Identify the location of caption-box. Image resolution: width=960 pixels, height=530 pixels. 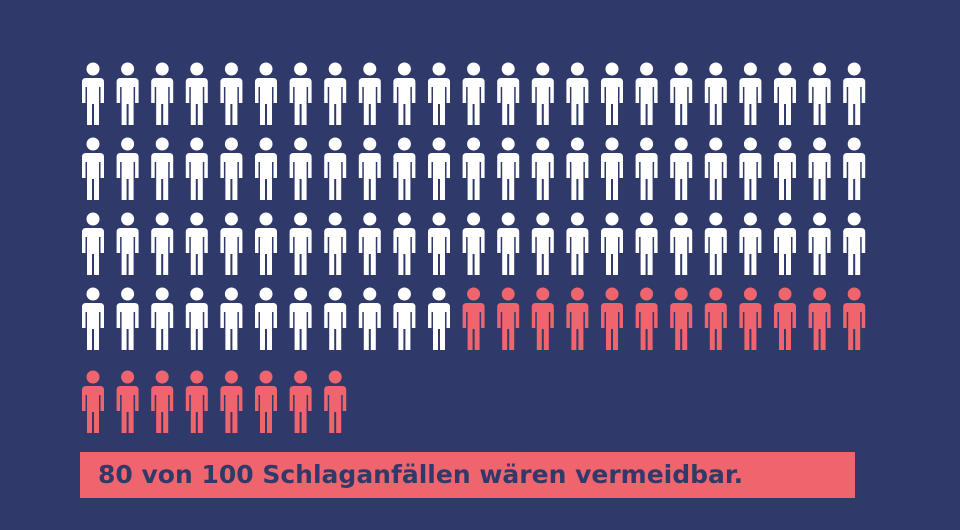
(467, 475).